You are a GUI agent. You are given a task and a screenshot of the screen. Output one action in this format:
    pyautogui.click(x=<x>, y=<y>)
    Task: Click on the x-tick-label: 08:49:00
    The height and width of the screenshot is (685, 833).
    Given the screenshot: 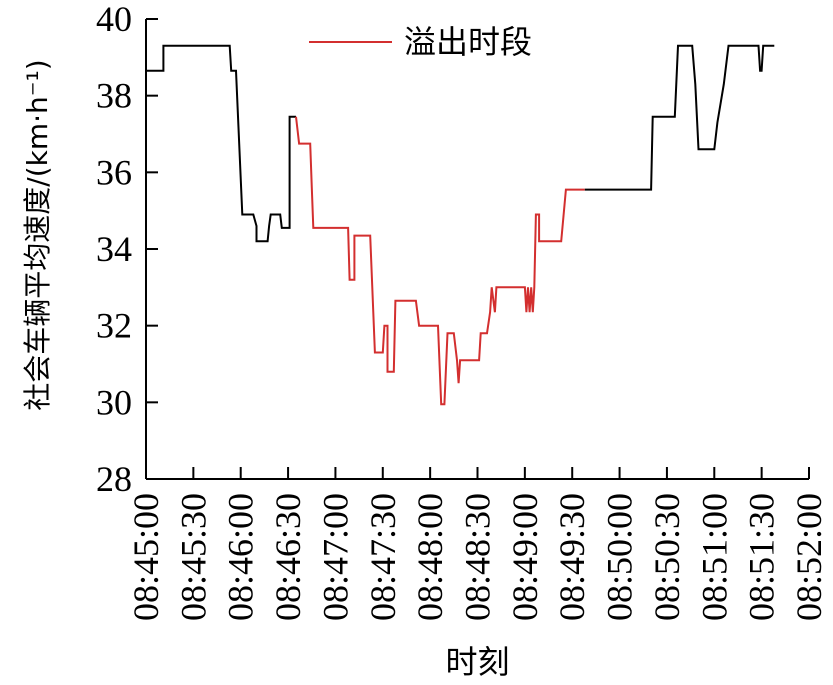 What is the action you would take?
    pyautogui.click(x=525, y=557)
    